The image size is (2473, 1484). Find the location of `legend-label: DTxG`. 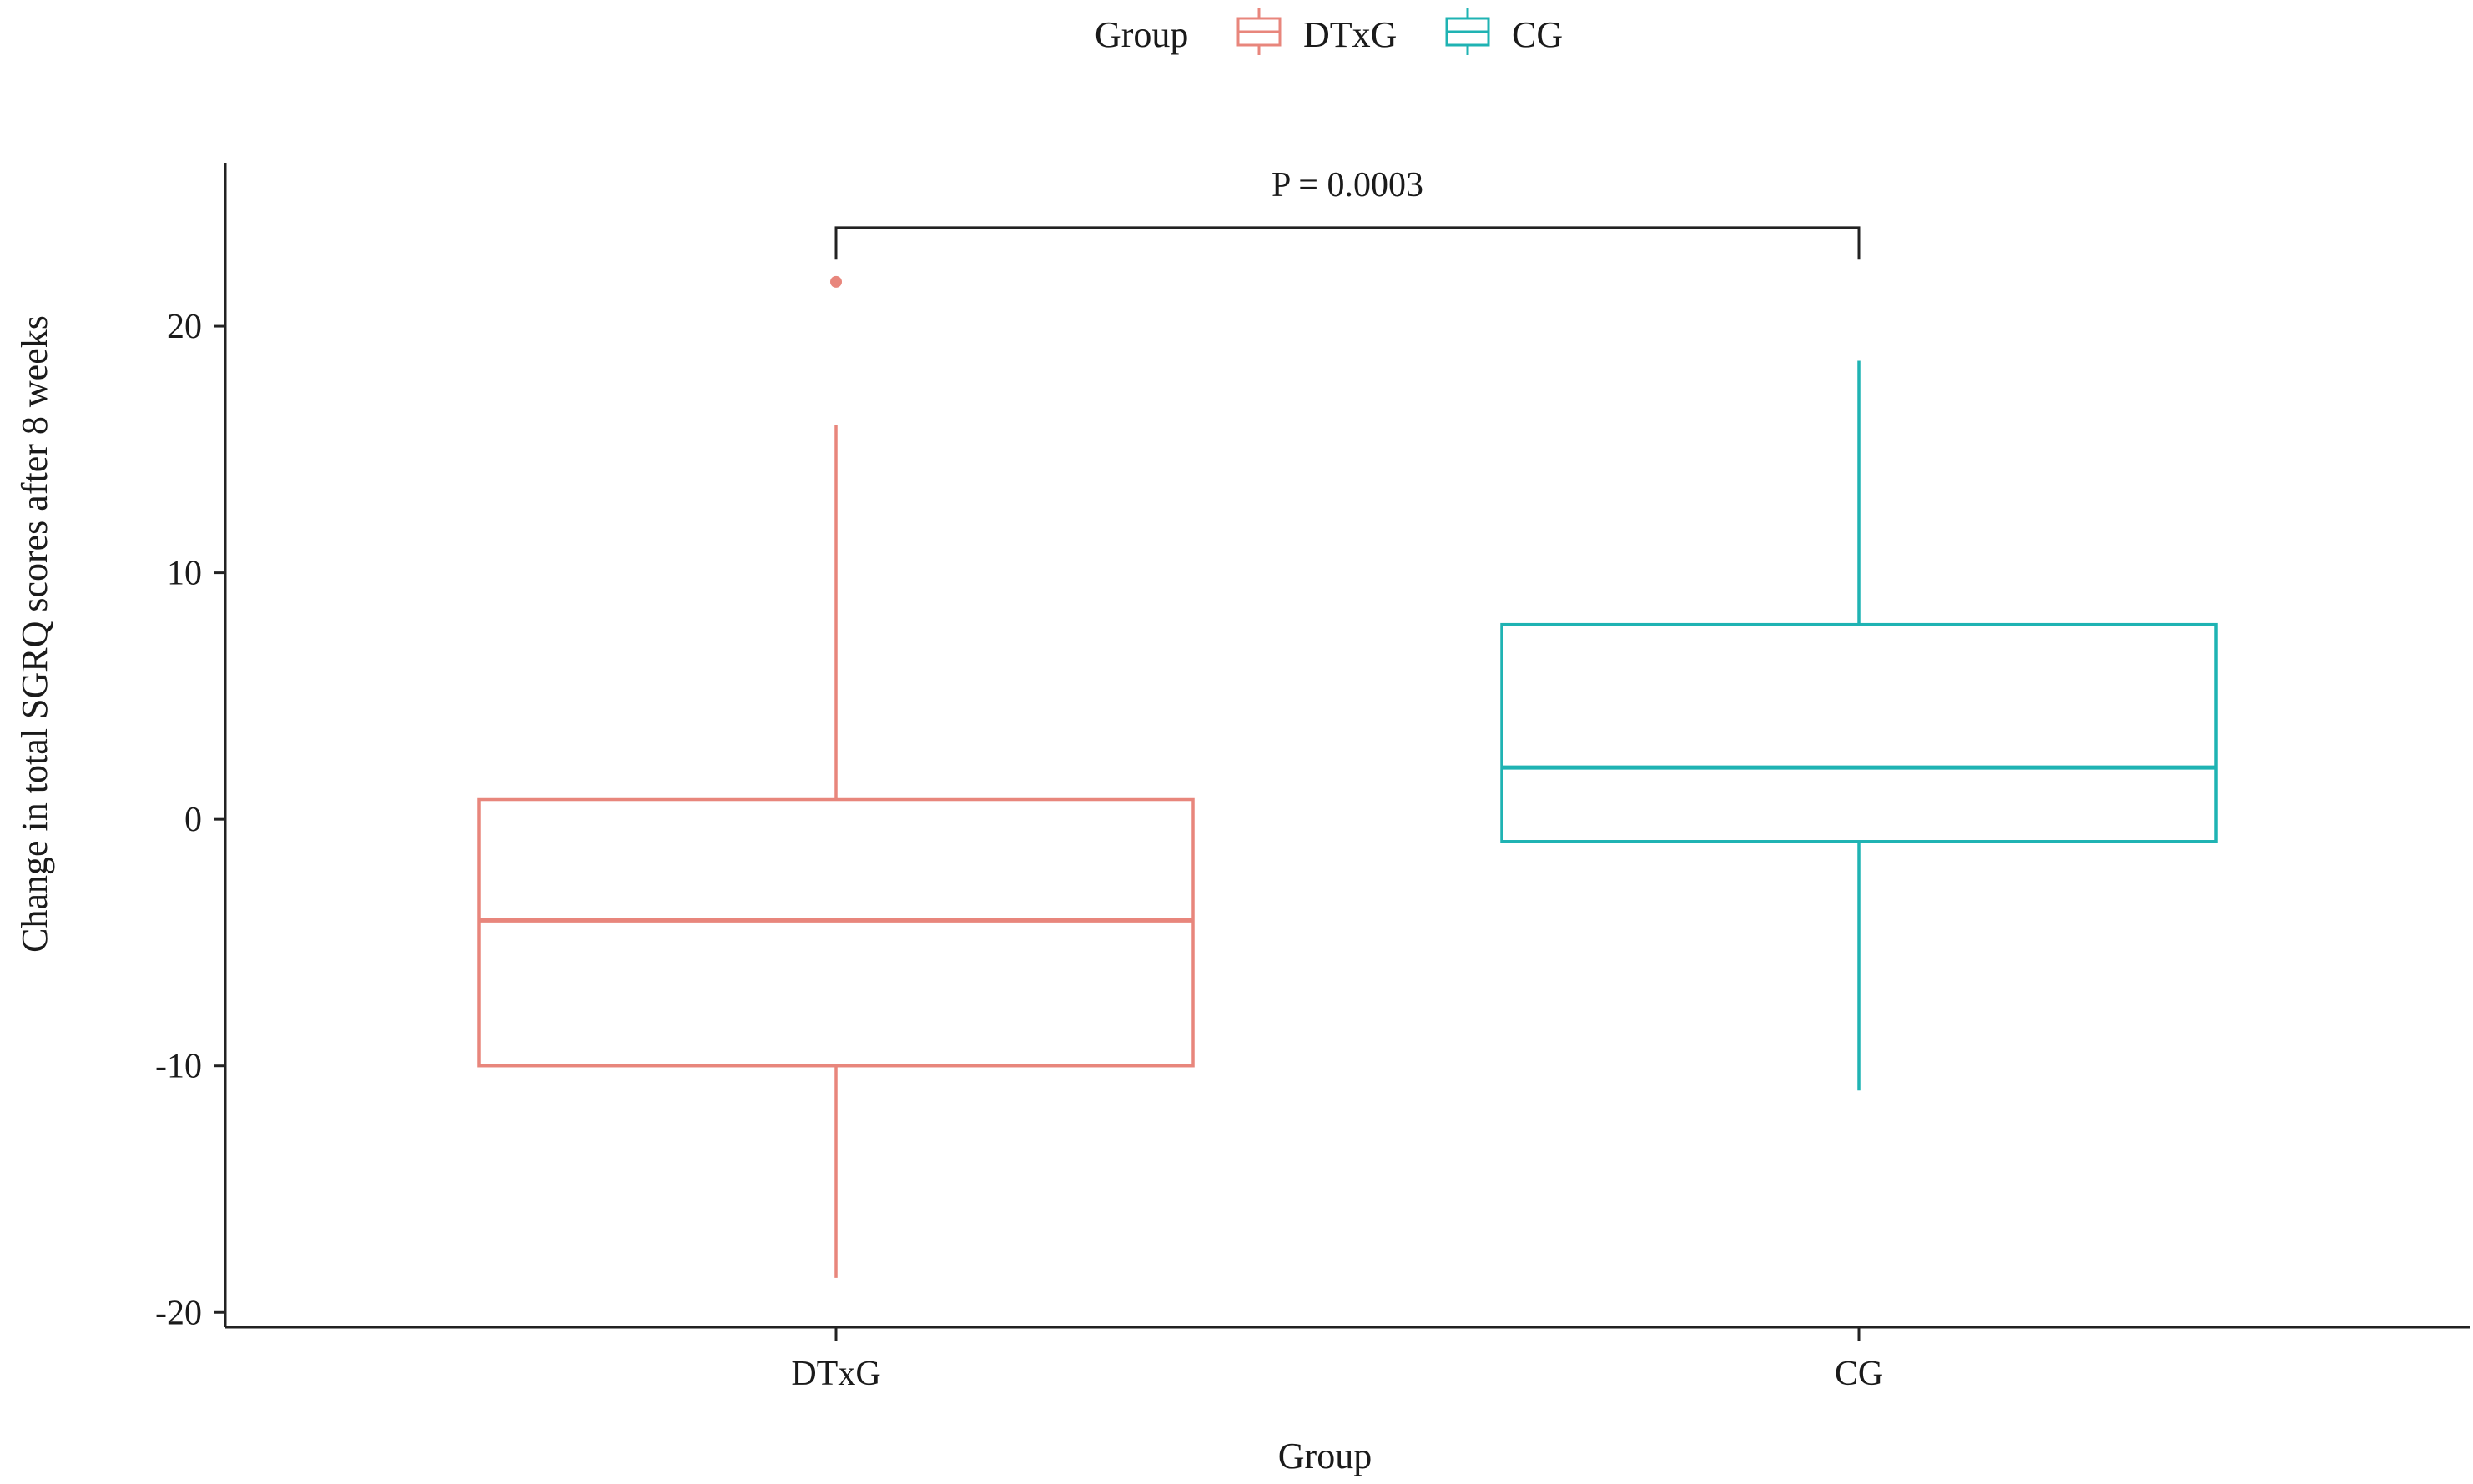

legend-label: DTxG is located at coordinates (1350, 34).